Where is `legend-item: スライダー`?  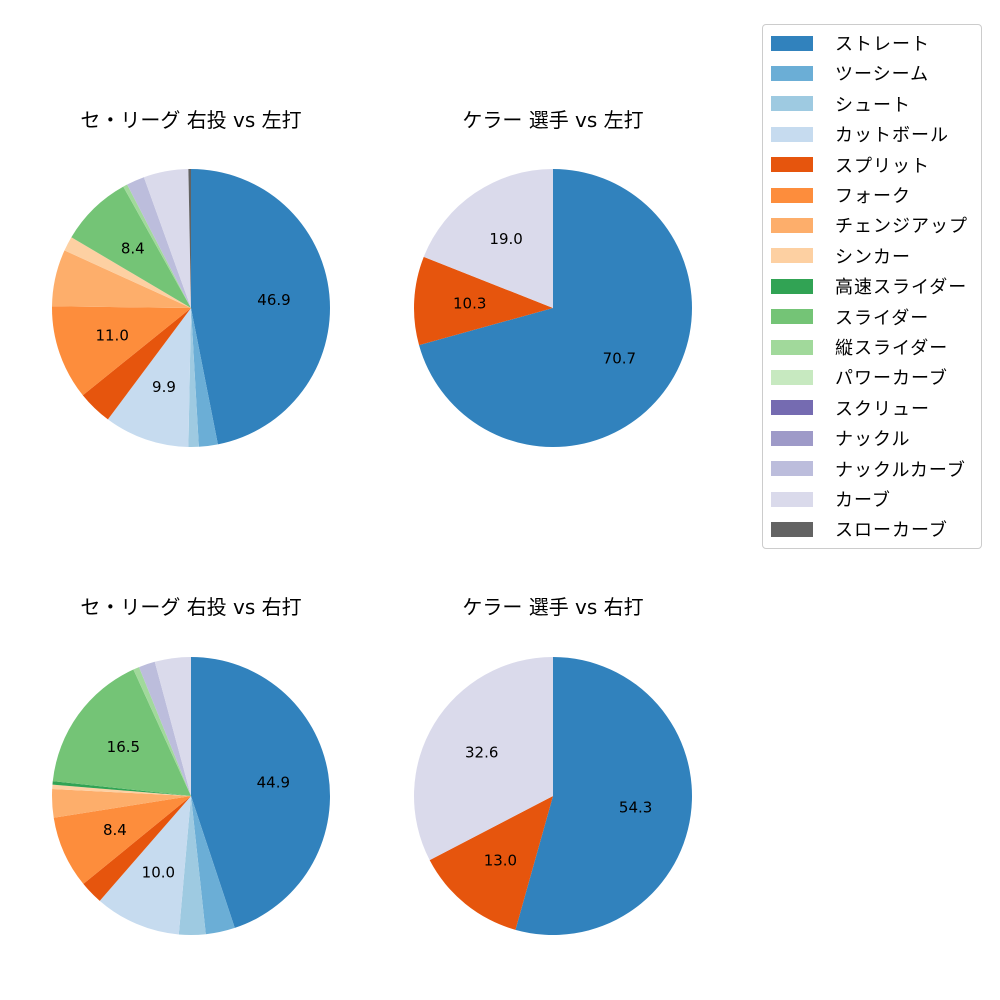
legend-item: スライダー is located at coordinates (850, 318).